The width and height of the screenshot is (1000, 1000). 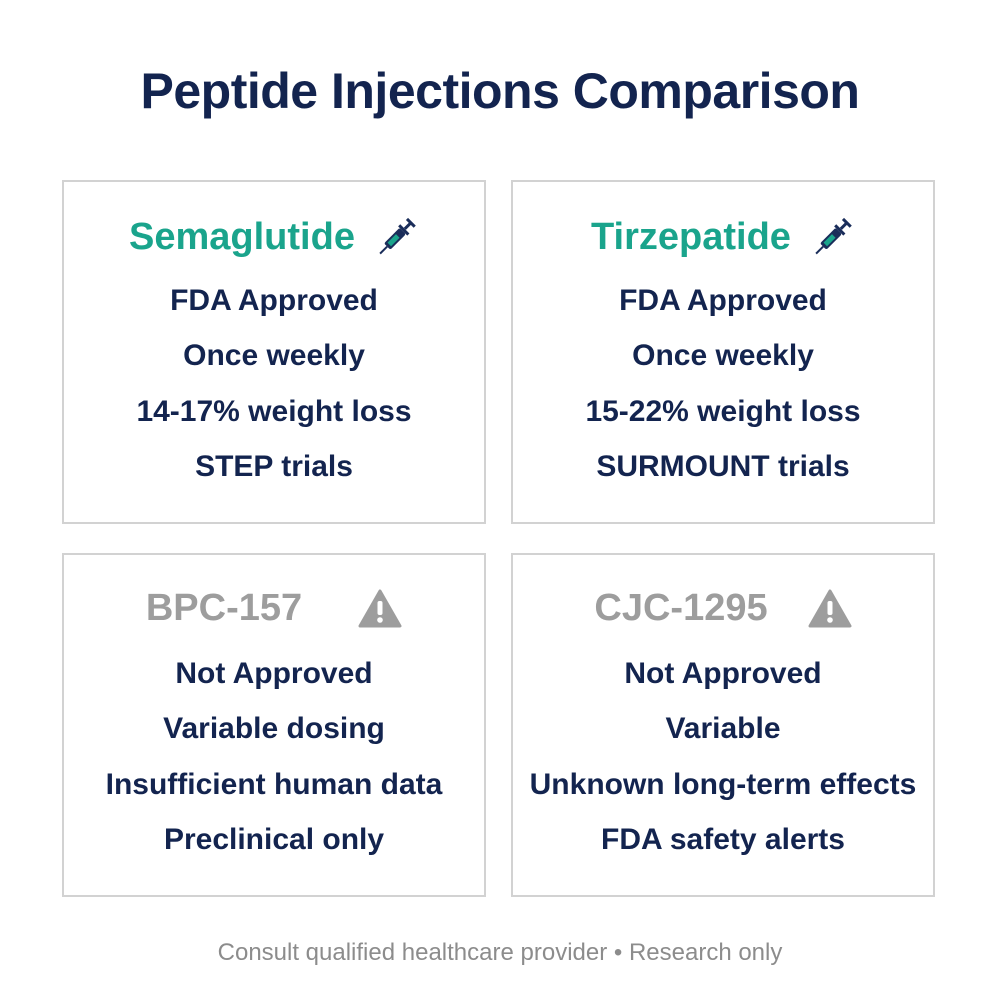 I want to click on card-line: Preclinical only, so click(x=274, y=839).